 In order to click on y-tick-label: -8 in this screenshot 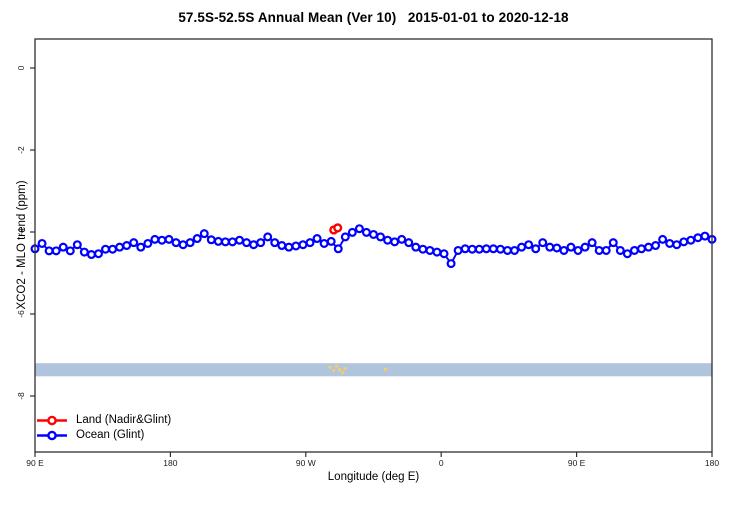, I will do `click(21, 396)`.